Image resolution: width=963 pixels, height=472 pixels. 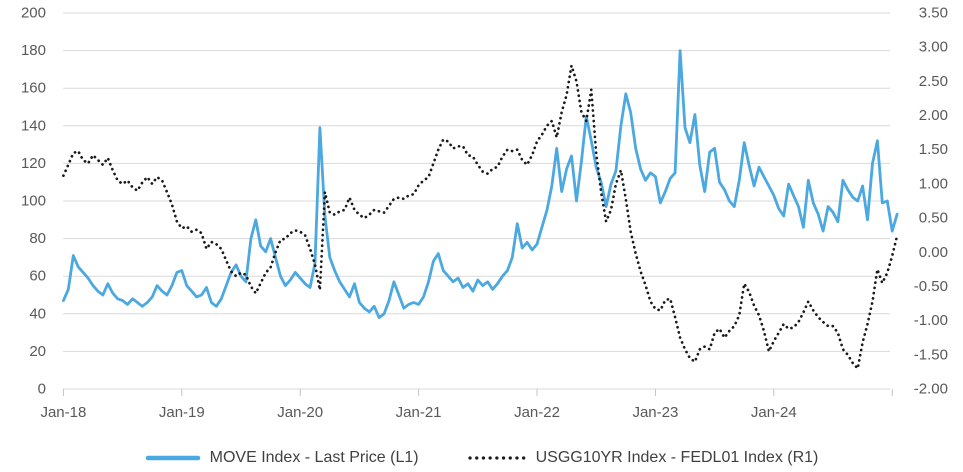 I want to click on left-axis-label: 120, so click(x=33, y=163).